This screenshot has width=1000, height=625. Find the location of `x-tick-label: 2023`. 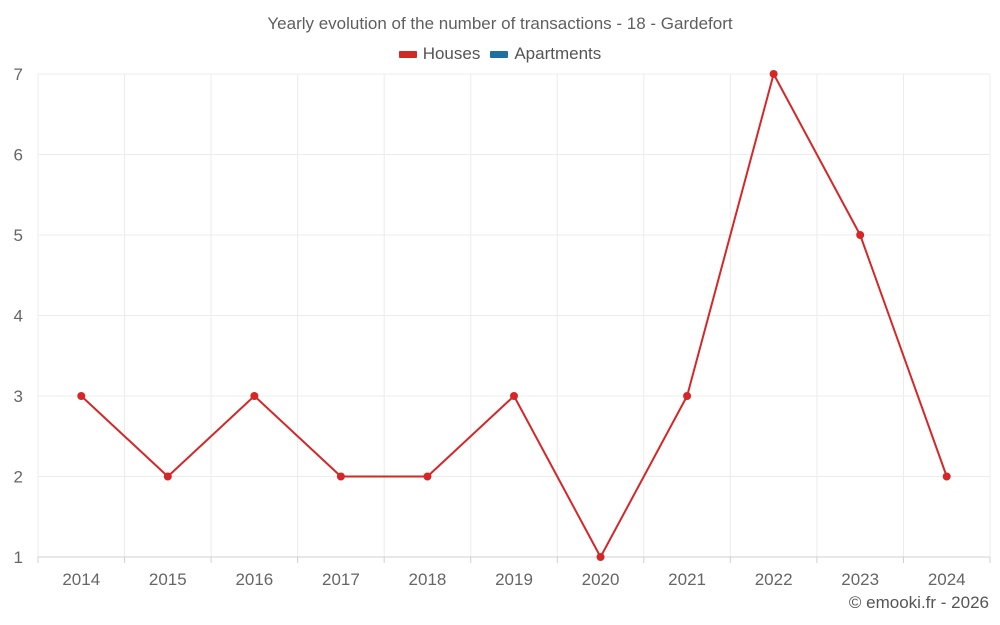

x-tick-label: 2023 is located at coordinates (860, 579).